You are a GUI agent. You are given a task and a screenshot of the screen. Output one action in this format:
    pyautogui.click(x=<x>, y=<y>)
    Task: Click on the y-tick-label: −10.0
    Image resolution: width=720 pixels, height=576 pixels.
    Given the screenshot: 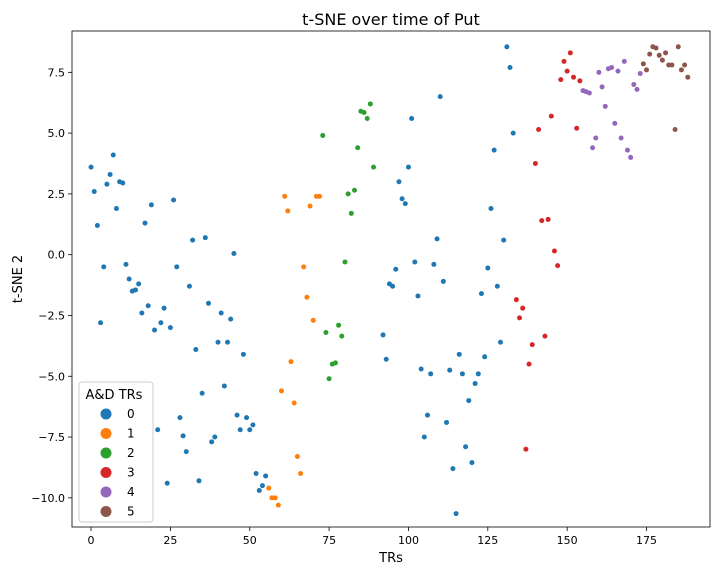 What is the action you would take?
    pyautogui.click(x=48, y=498)
    